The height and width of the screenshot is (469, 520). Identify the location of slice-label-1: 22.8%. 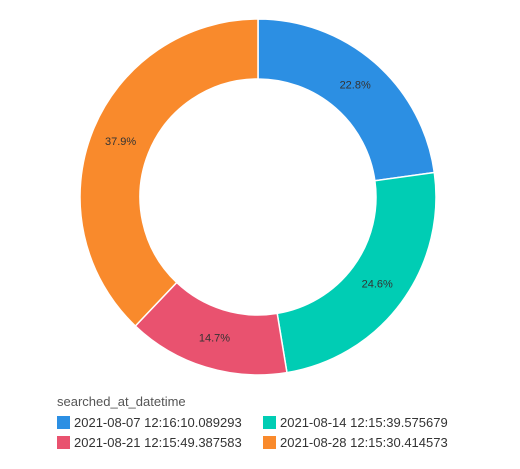
(355, 85).